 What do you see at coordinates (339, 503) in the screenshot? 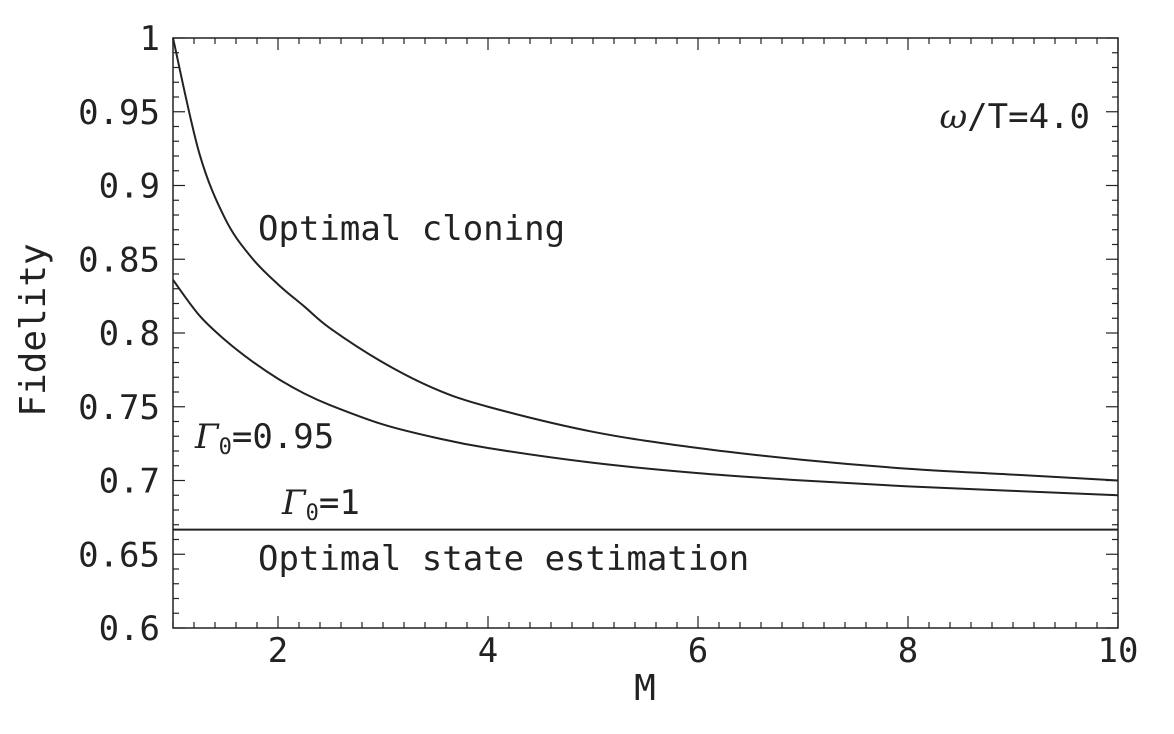
I see `gamma-1-value: =1` at bounding box center [339, 503].